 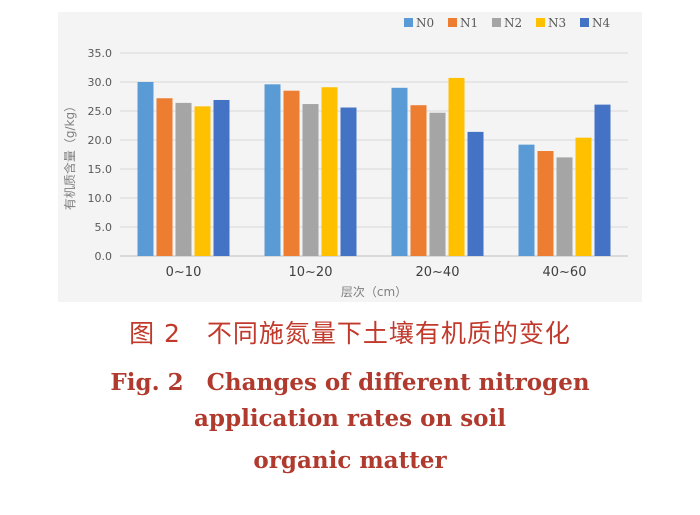 I want to click on y-tick-label: 10.0, so click(x=100, y=198).